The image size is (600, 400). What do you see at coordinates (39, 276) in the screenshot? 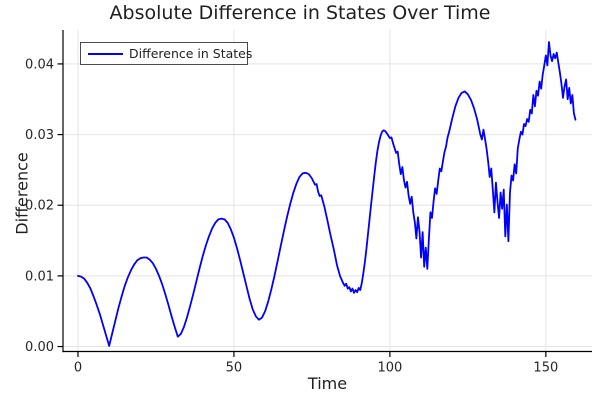
I see `y-tick-label: 0.01` at bounding box center [39, 276].